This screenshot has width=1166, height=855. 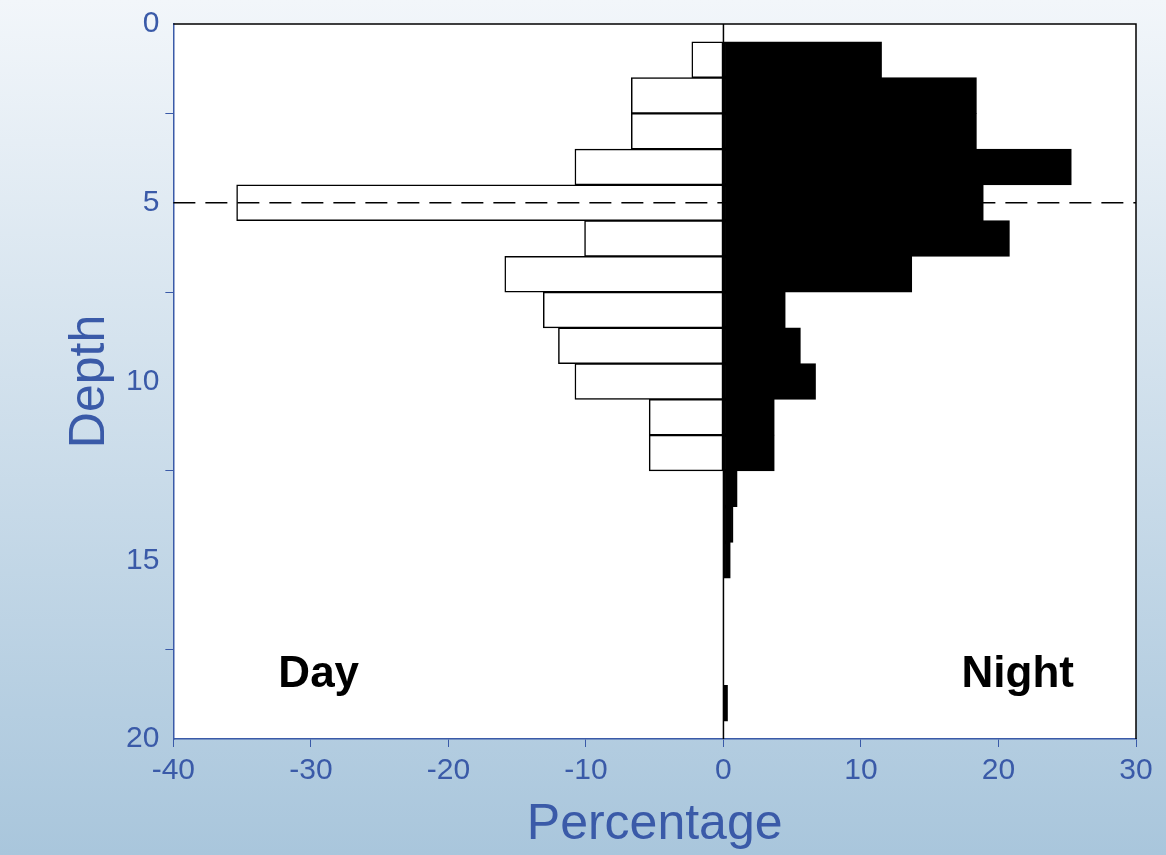 What do you see at coordinates (861, 769) in the screenshot?
I see `x-tick-label: 10` at bounding box center [861, 769].